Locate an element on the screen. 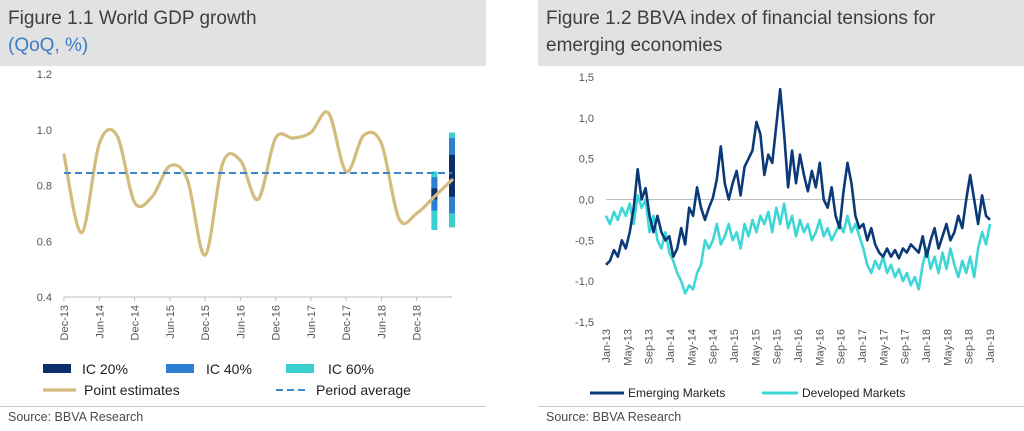 The image size is (1024, 431). x-tick-label: Dec-17 is located at coordinates (347, 322).